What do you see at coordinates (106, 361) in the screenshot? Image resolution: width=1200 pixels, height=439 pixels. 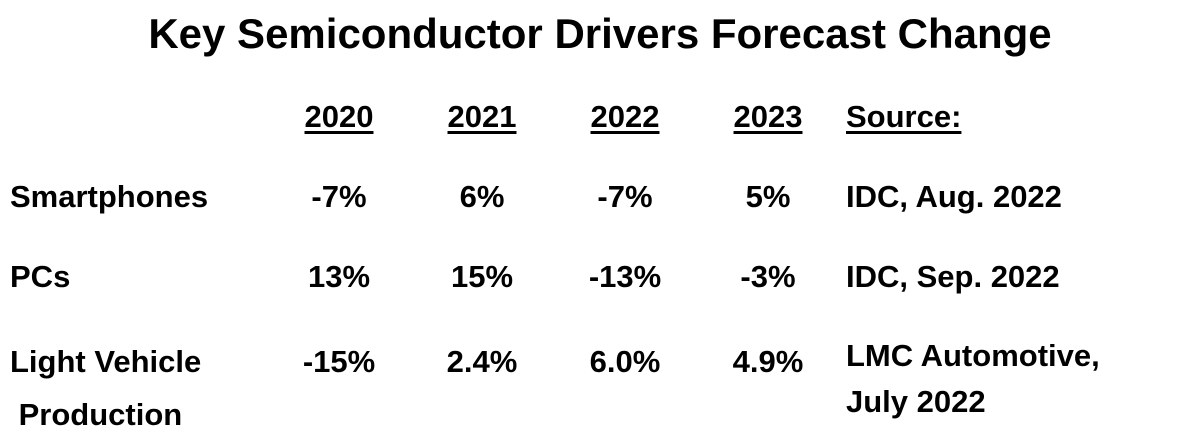 I see `row-label-light-vehicle-line1: Light Vehicle` at bounding box center [106, 361].